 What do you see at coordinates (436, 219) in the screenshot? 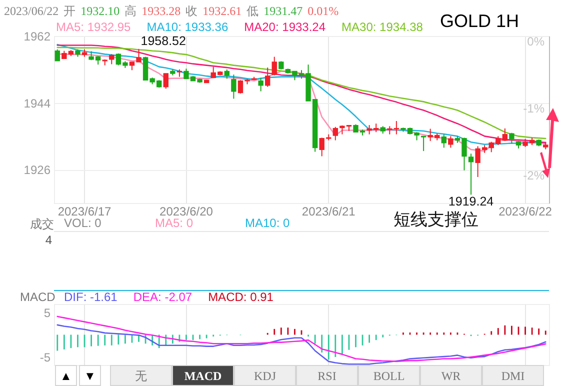
I see `text: 短线支撑位` at bounding box center [436, 219].